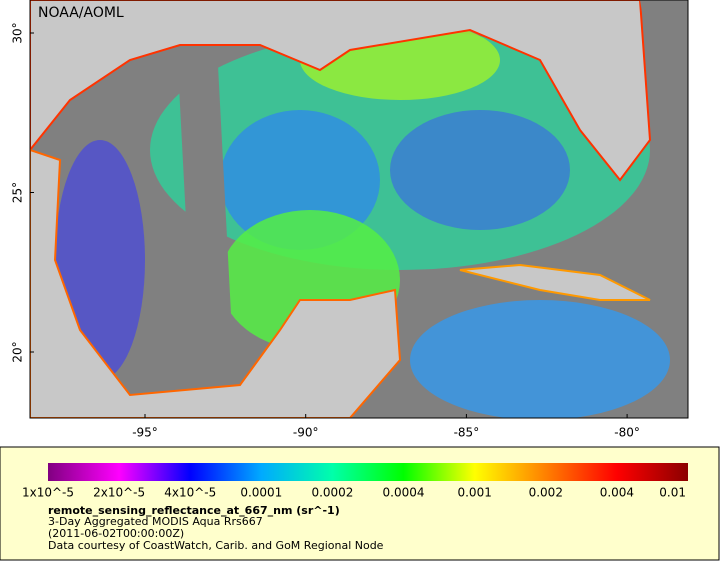 The height and width of the screenshot is (561, 720). Describe the element at coordinates (190, 493) in the screenshot. I see `colorbar-tick-label: 4x10^-5` at that location.